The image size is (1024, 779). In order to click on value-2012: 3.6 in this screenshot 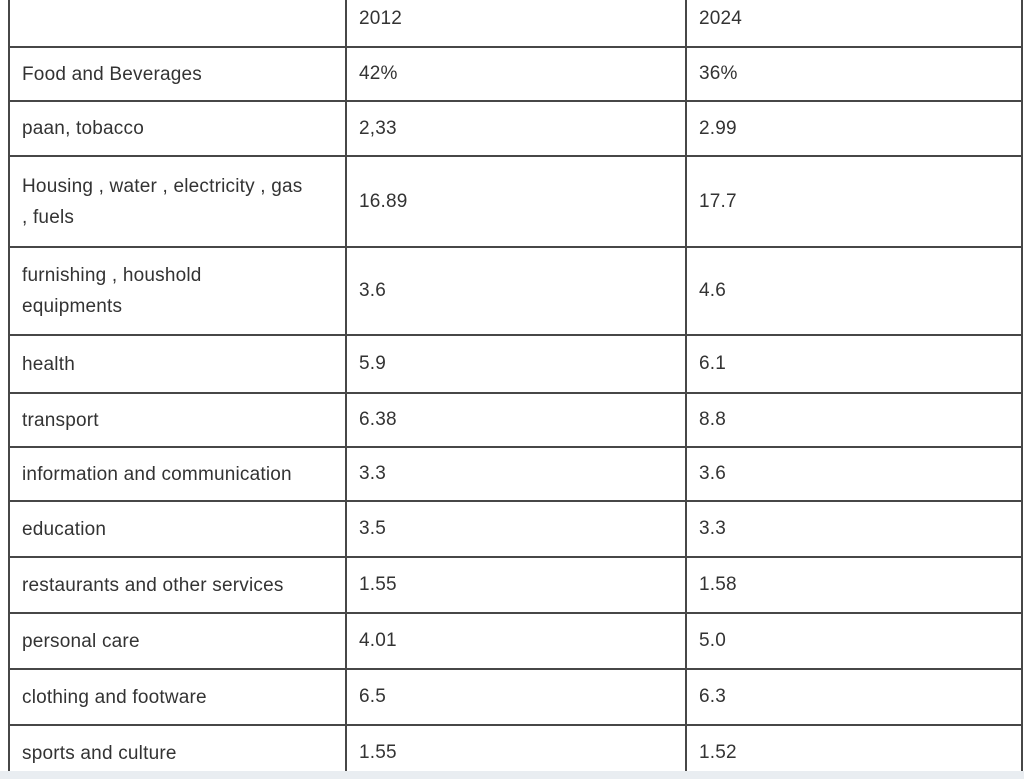, I will do `click(516, 291)`.